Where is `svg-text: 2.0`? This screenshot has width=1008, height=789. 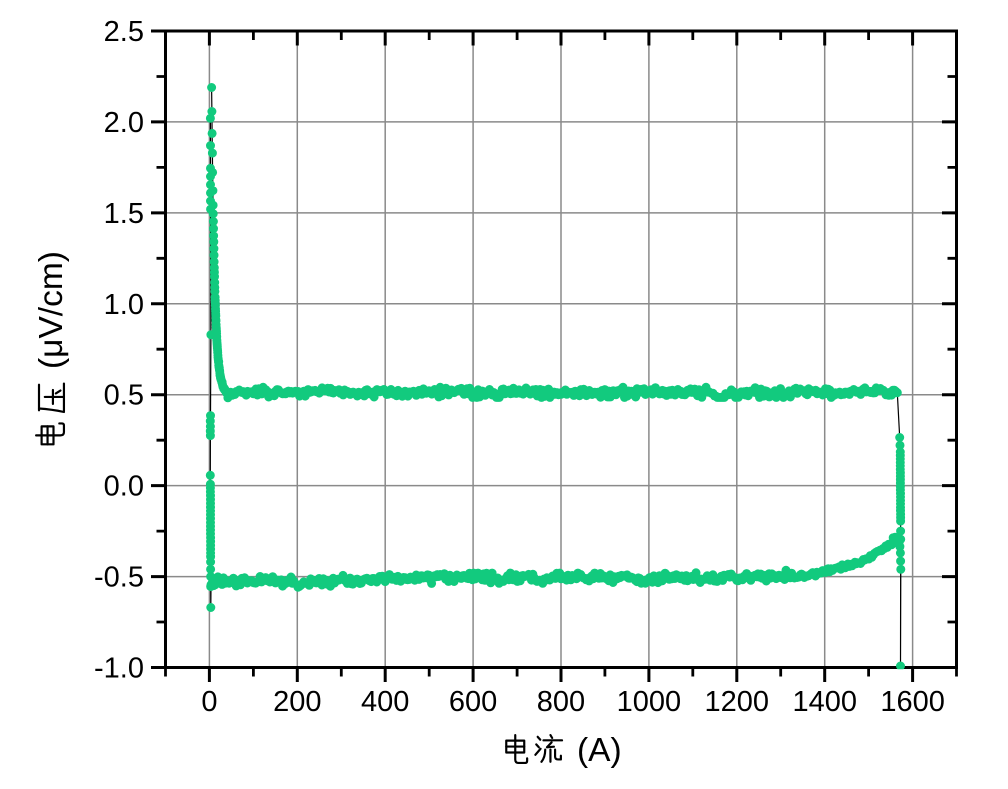 svg-text: 2.0 is located at coordinates (124, 123).